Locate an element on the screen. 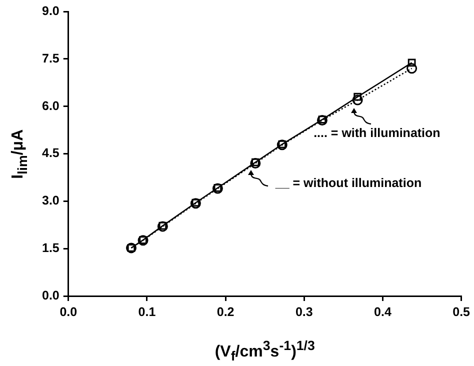 Image resolution: width=474 pixels, height=366 pixels. y-tick-label: 4.5 is located at coordinates (51, 153).